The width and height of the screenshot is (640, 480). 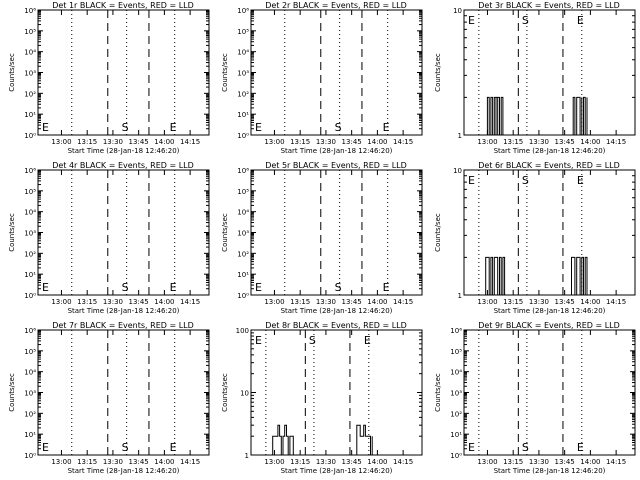 What do you see at coordinates (549, 5) in the screenshot?
I see `panel-title: Det 3r BLACK = Events, RED = LLD` at bounding box center [549, 5].